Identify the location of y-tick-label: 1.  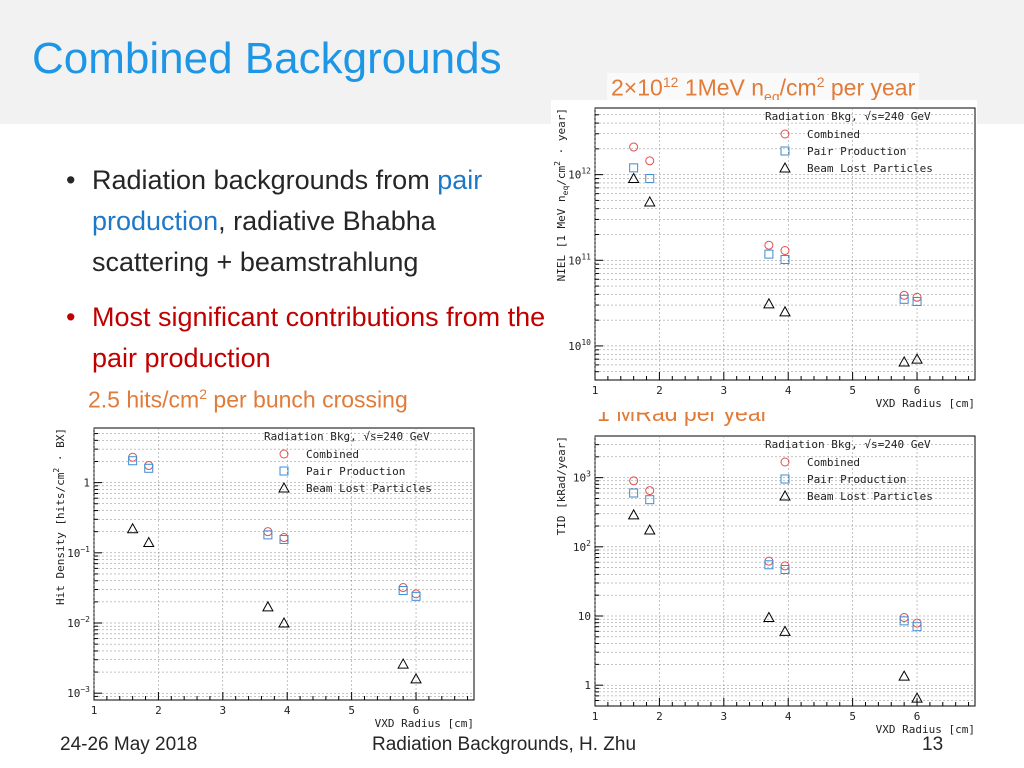
(86, 483).